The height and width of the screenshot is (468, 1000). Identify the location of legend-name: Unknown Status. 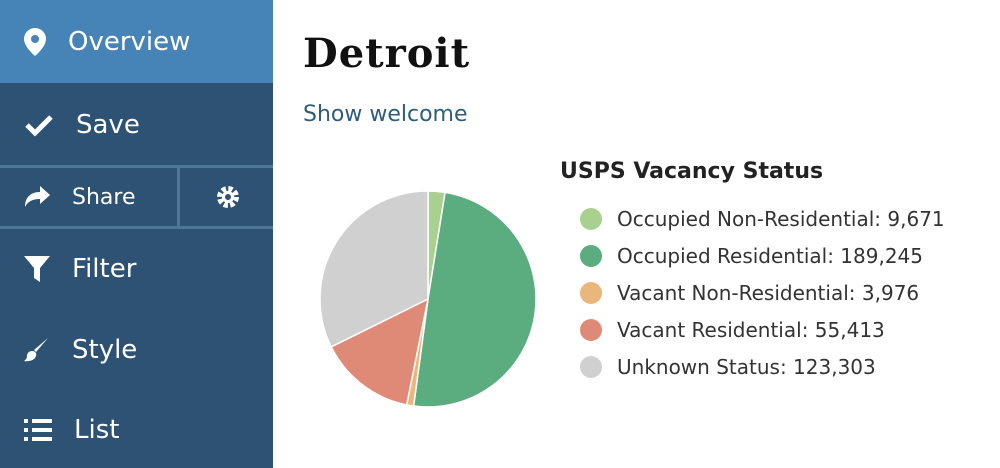
(705, 367).